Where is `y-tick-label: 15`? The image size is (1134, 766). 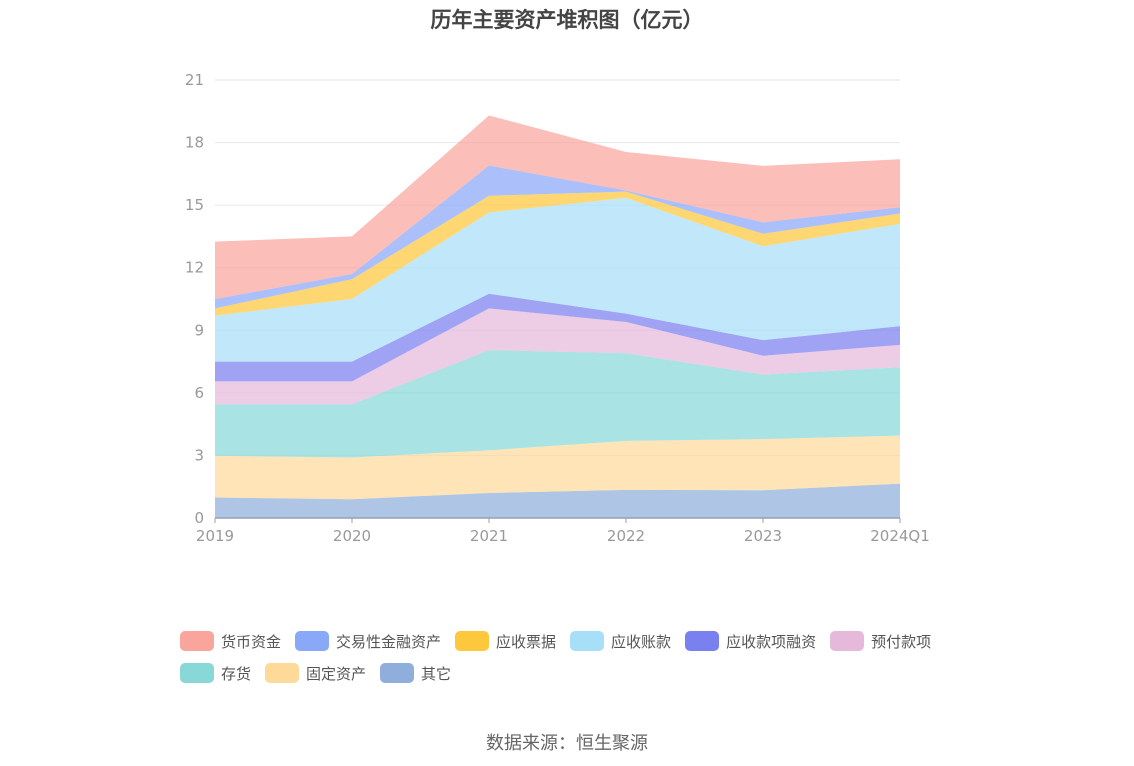 y-tick-label: 15 is located at coordinates (194, 205).